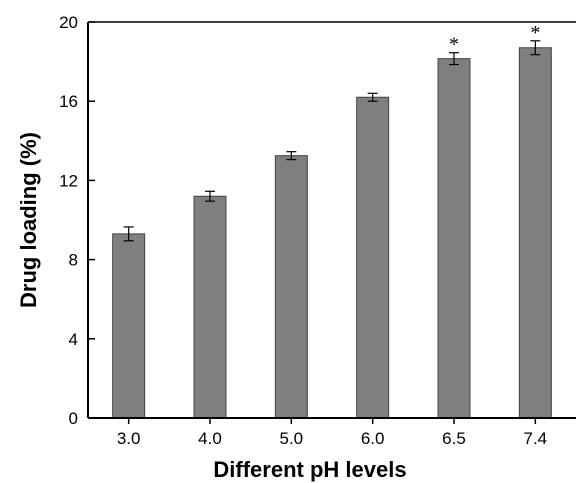 The image size is (576, 483). Describe the element at coordinates (292, 438) in the screenshot. I see `x-tick-label: 5.0` at that location.